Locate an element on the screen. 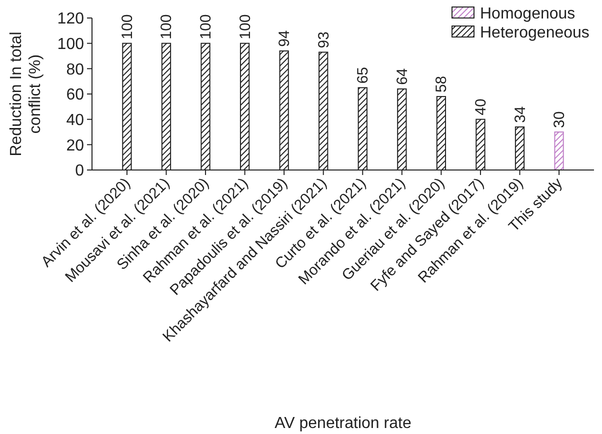 This screenshot has height=434, width=602. y-tick-label: 0 is located at coordinates (79, 171).